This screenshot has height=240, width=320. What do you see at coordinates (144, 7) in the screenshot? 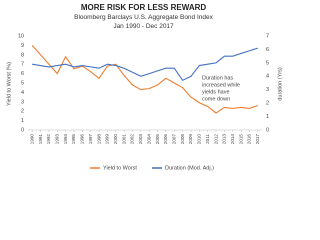
I see `chart-title: MORE RISK FOR LESS REWARD` at bounding box center [144, 7].